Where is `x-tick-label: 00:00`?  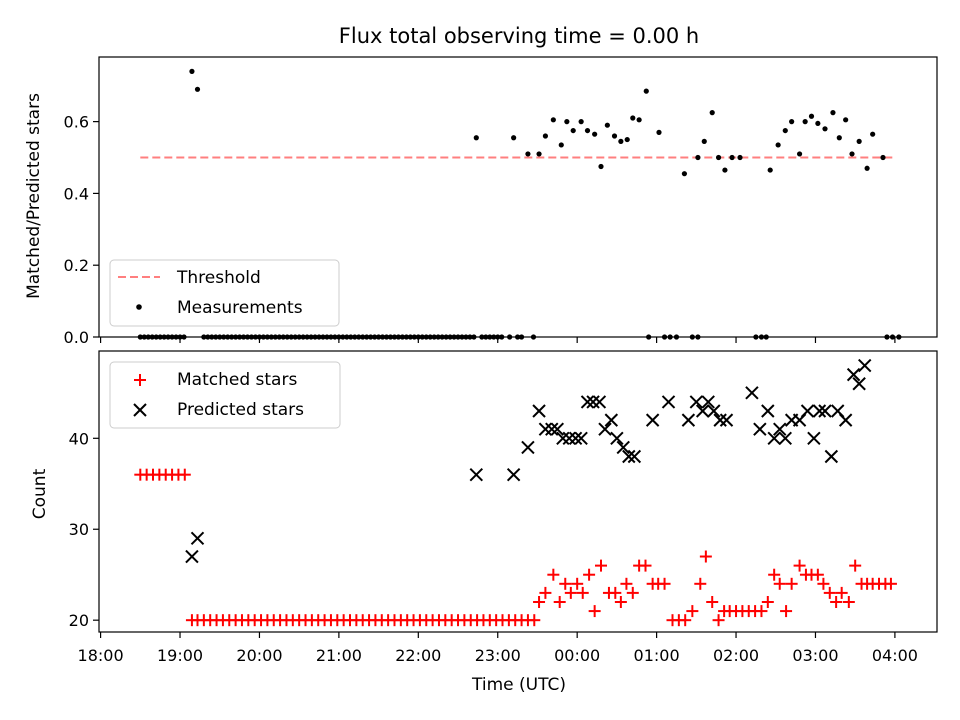 x-tick-label: 00:00 is located at coordinates (577, 655).